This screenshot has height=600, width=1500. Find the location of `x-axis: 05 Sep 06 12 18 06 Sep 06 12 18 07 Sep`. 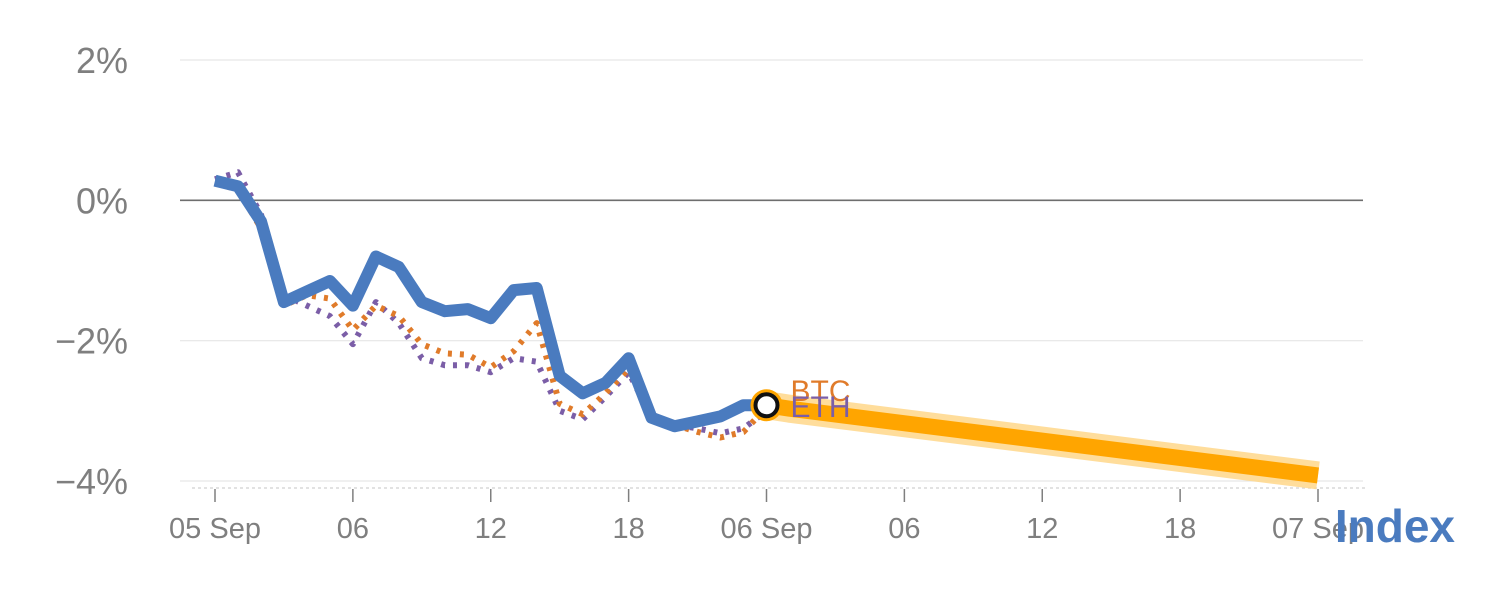

x-axis: 05 Sep 06 12 18 06 Sep 06 12 18 07 Sep is located at coordinates (767, 516).